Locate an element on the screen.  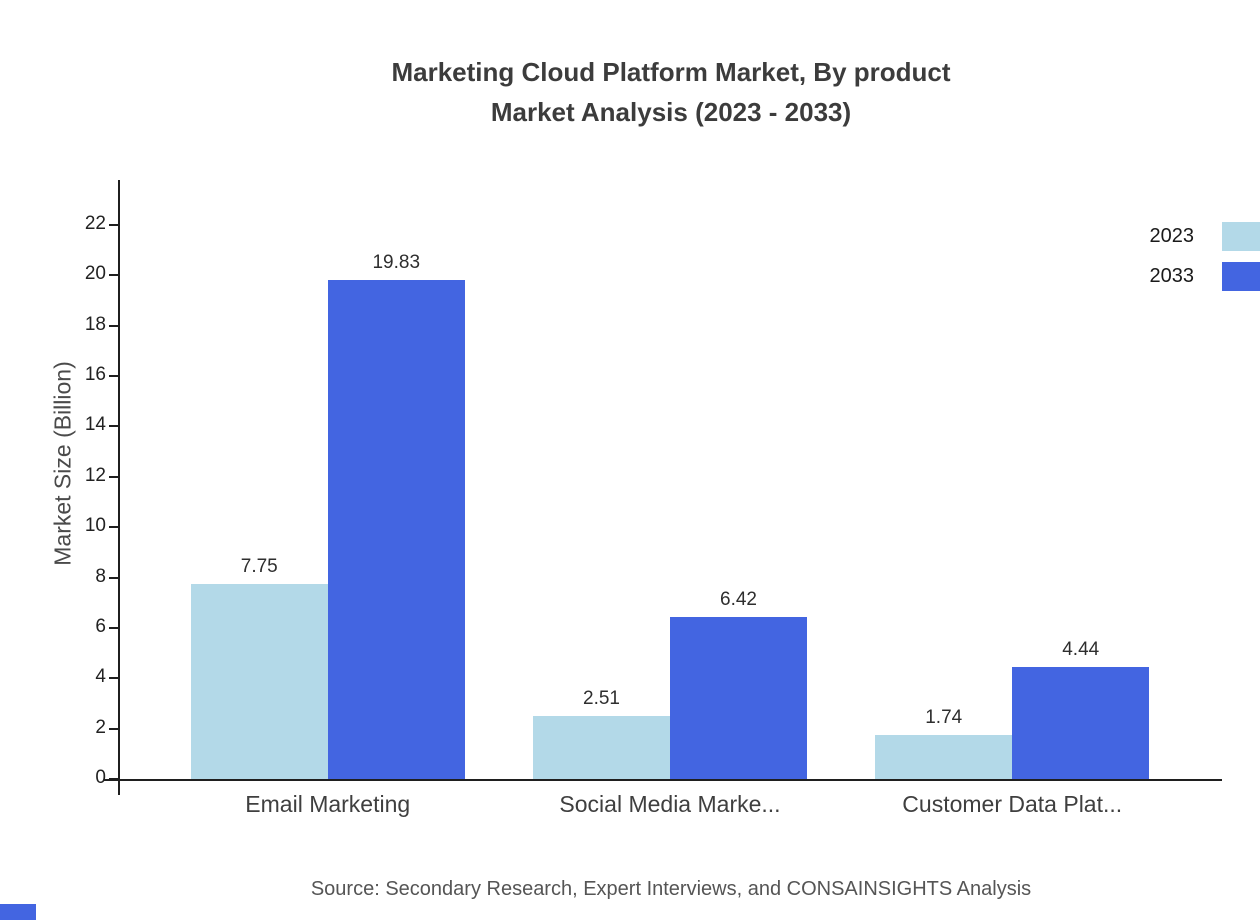
y-tick-label: 14 is located at coordinates (95, 425).